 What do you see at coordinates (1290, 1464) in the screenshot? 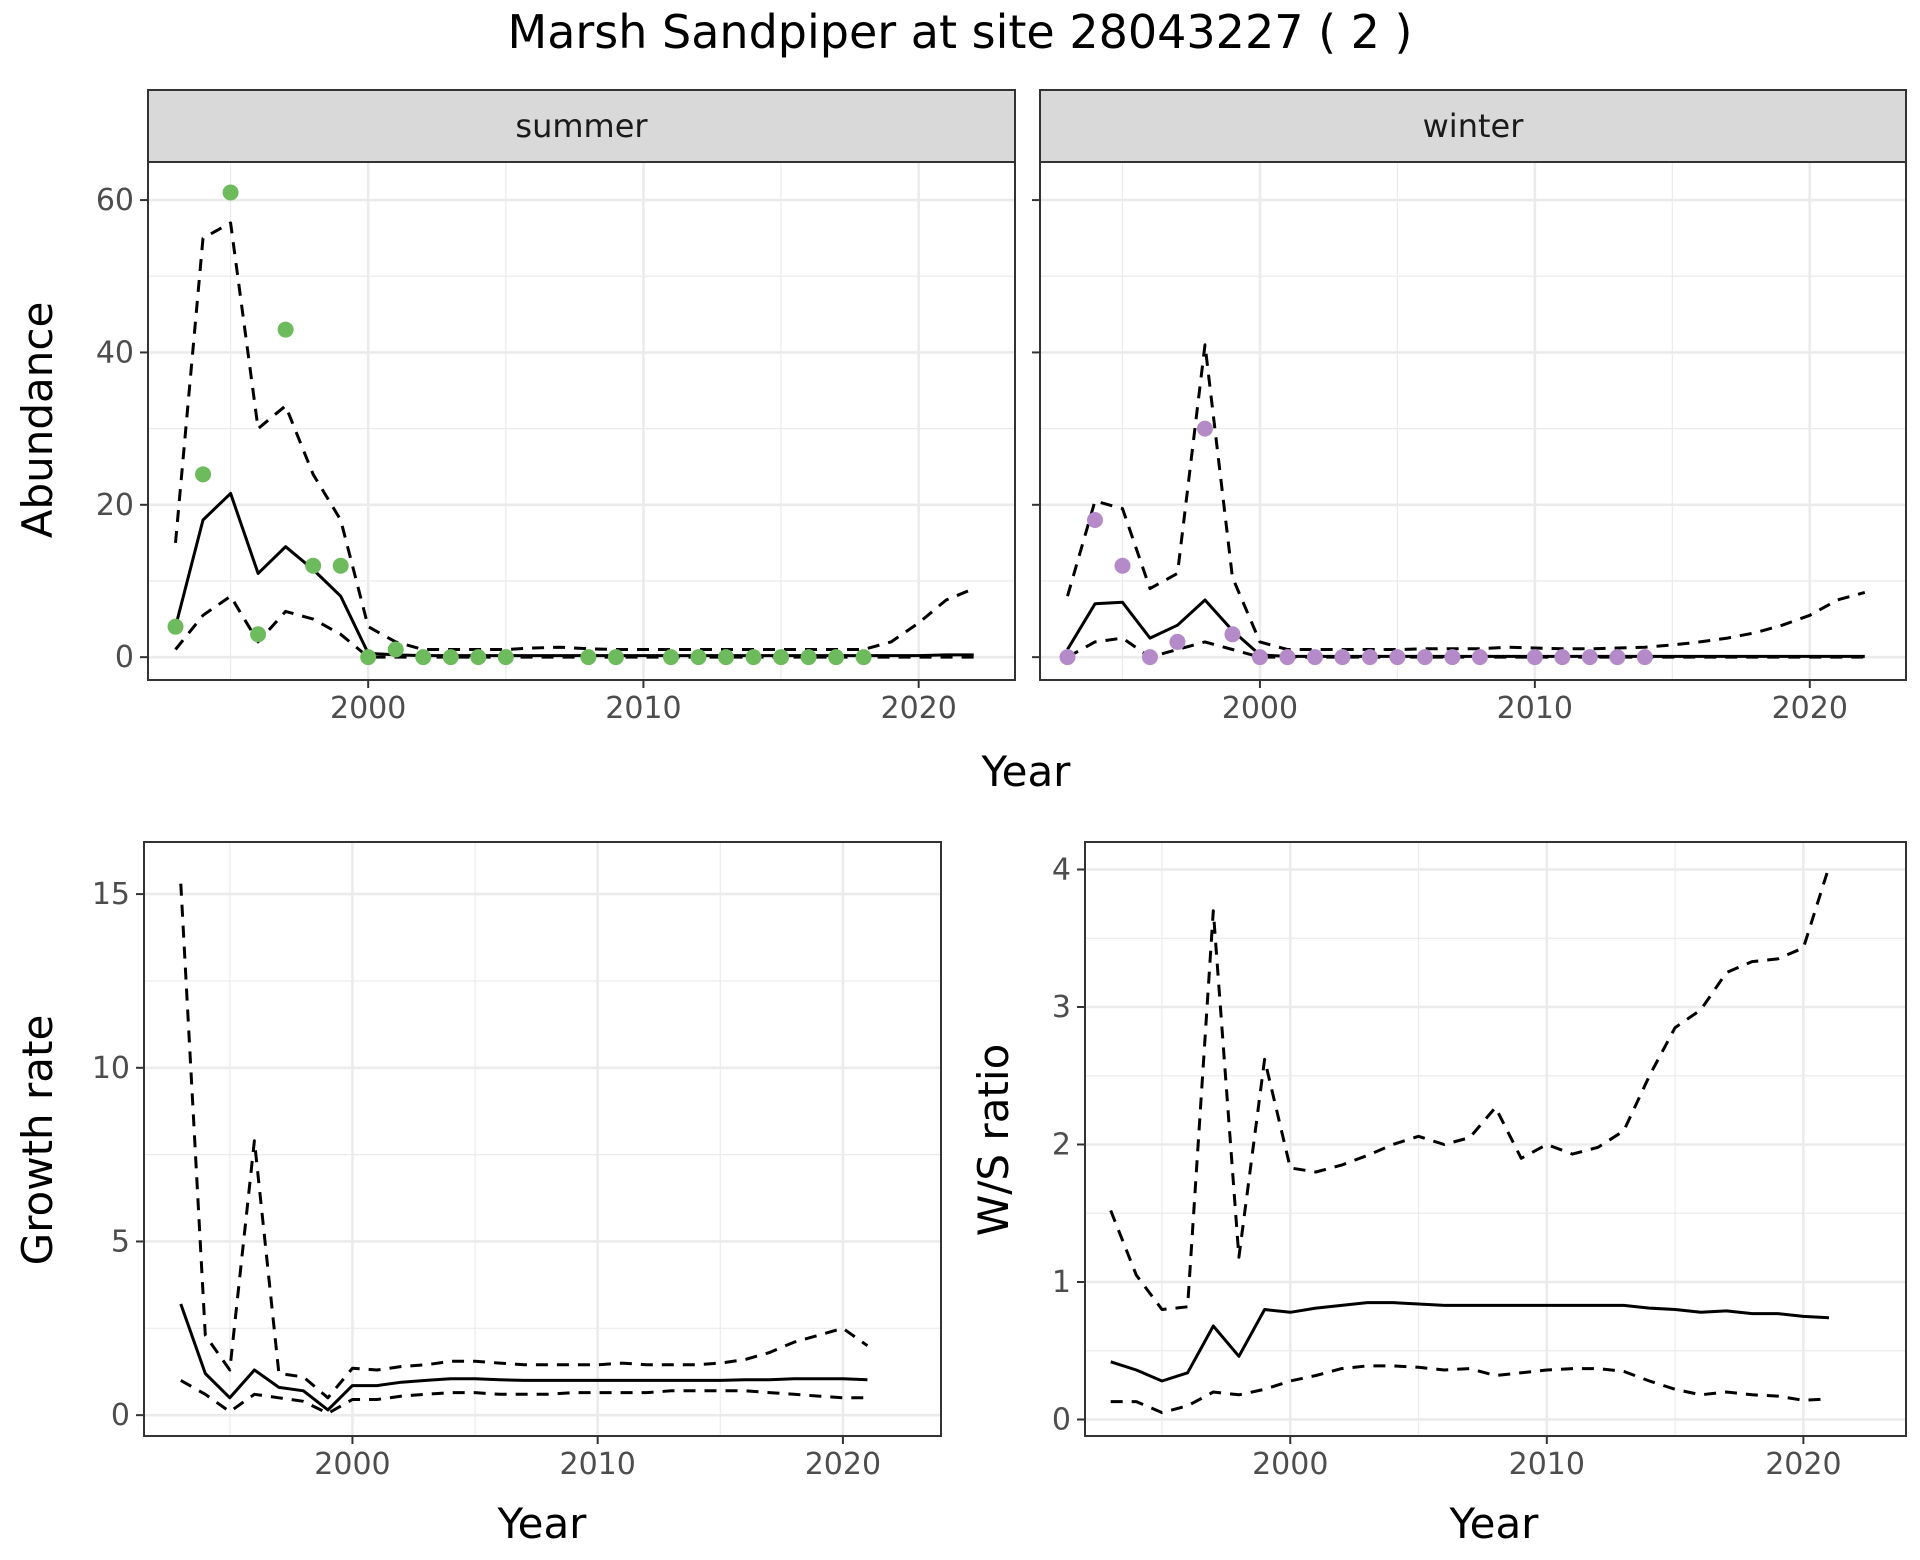
I see `ws-x-tick-label: 2000` at bounding box center [1290, 1464].